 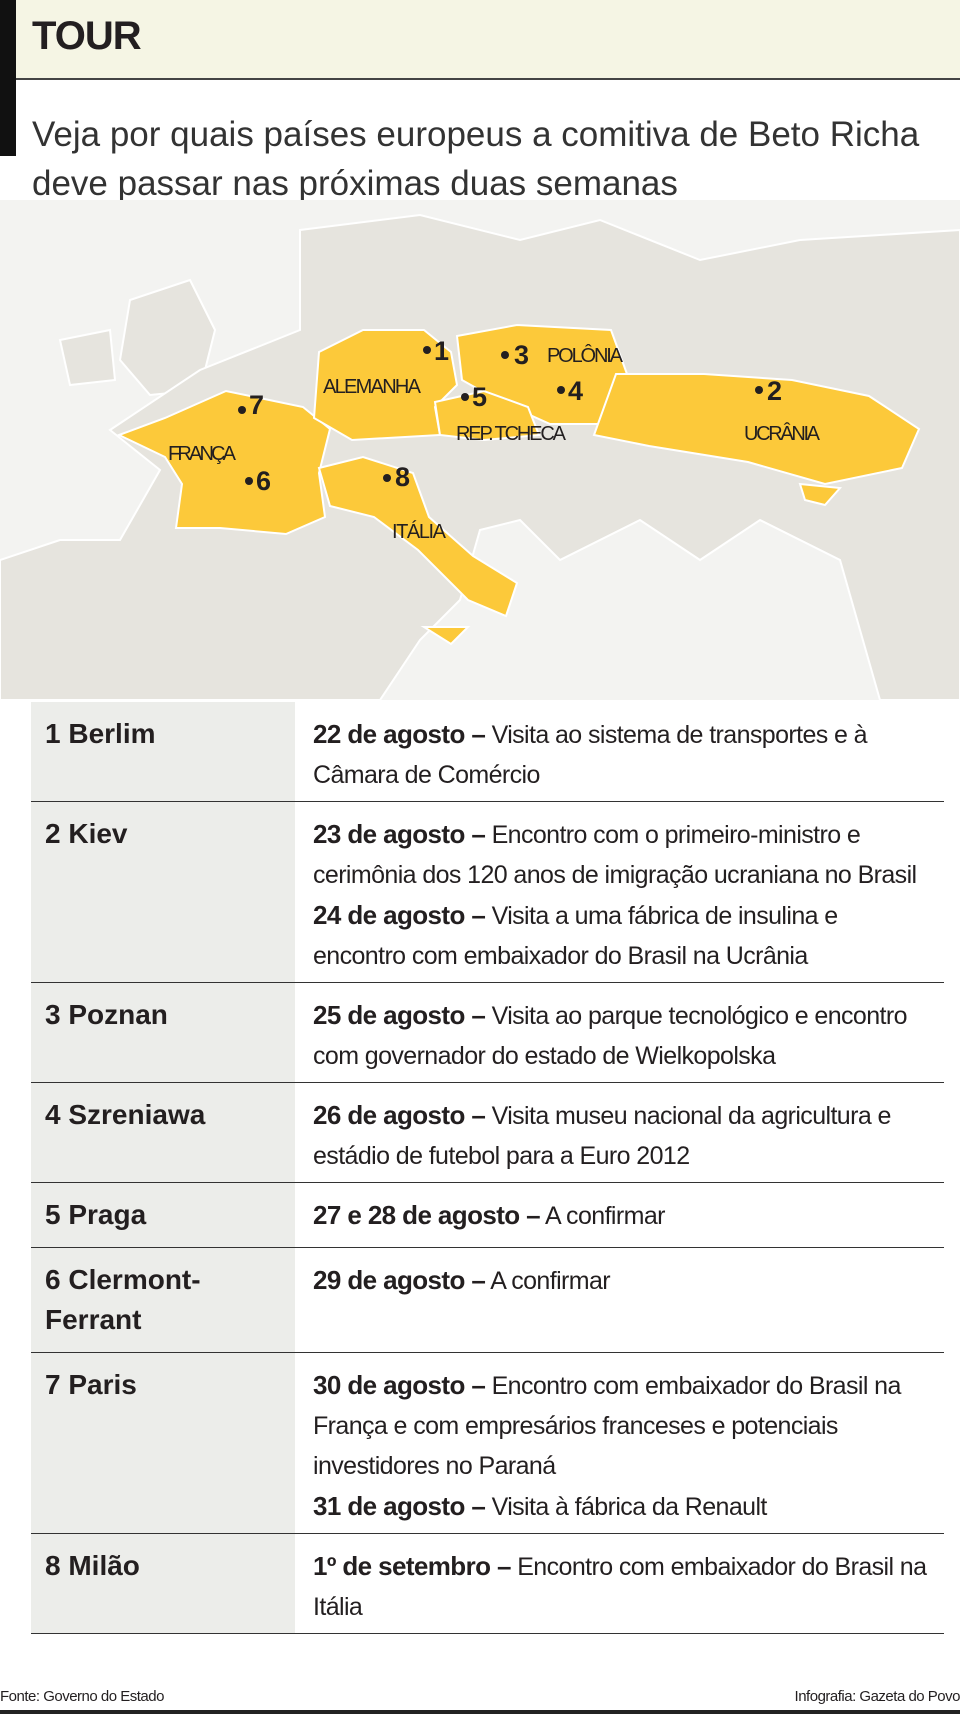 What do you see at coordinates (163, 1443) in the screenshot?
I see `city: 7 Paris` at bounding box center [163, 1443].